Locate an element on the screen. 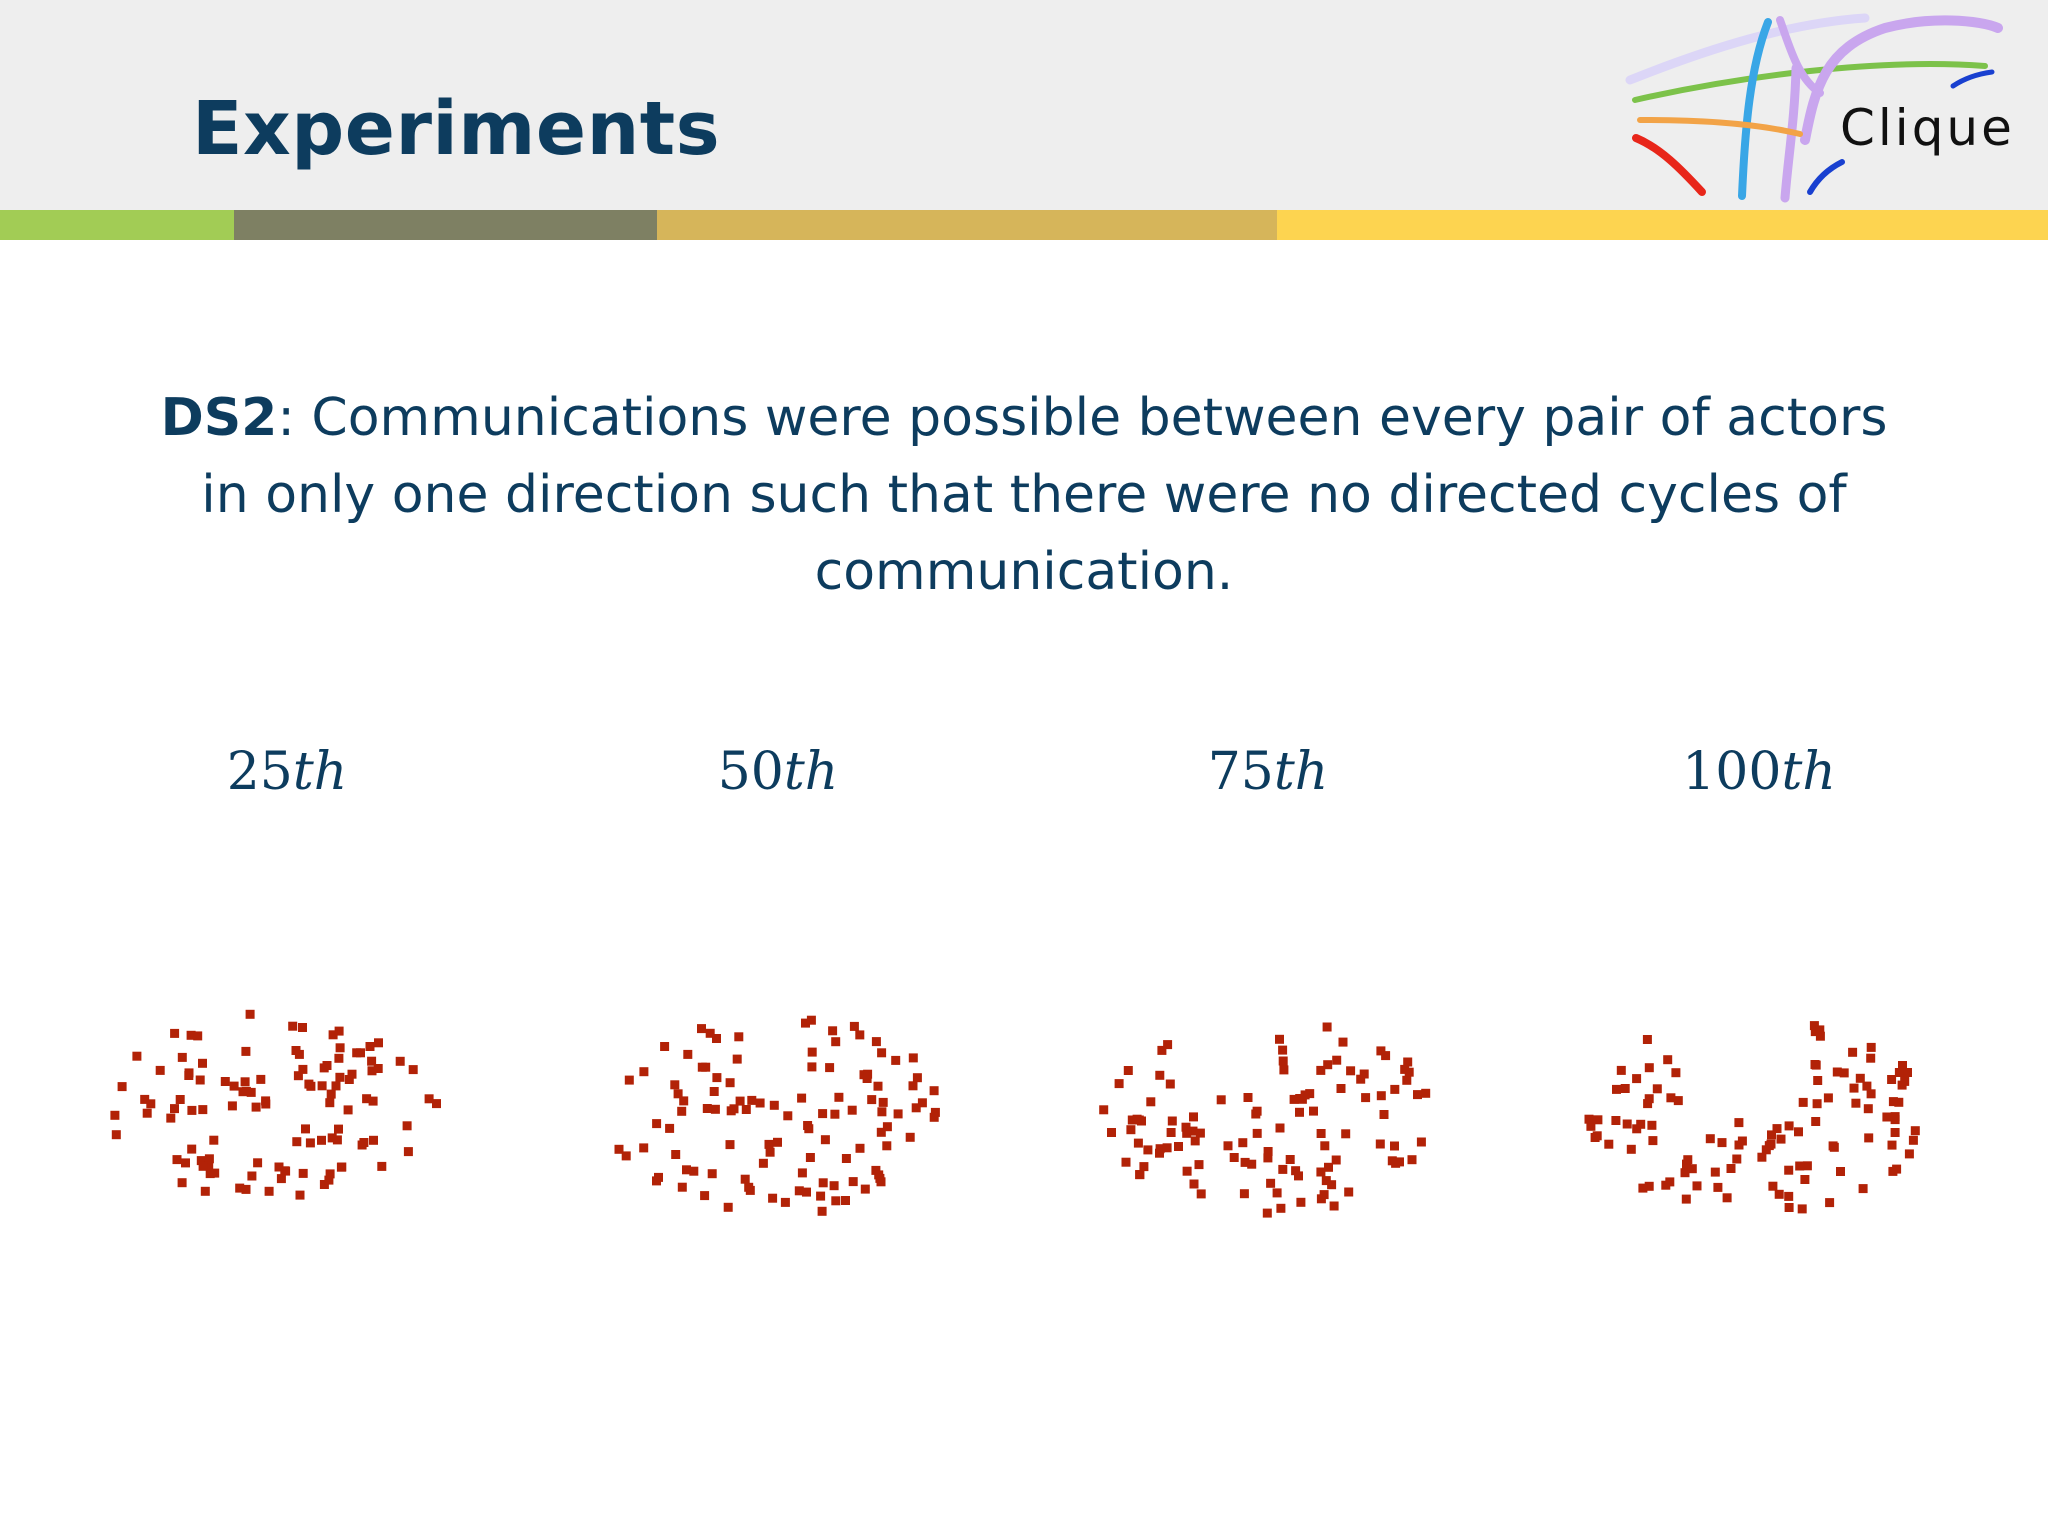 This screenshot has width=2048, height=1536. logo-stroke-orange is located at coordinates (1720, 127).